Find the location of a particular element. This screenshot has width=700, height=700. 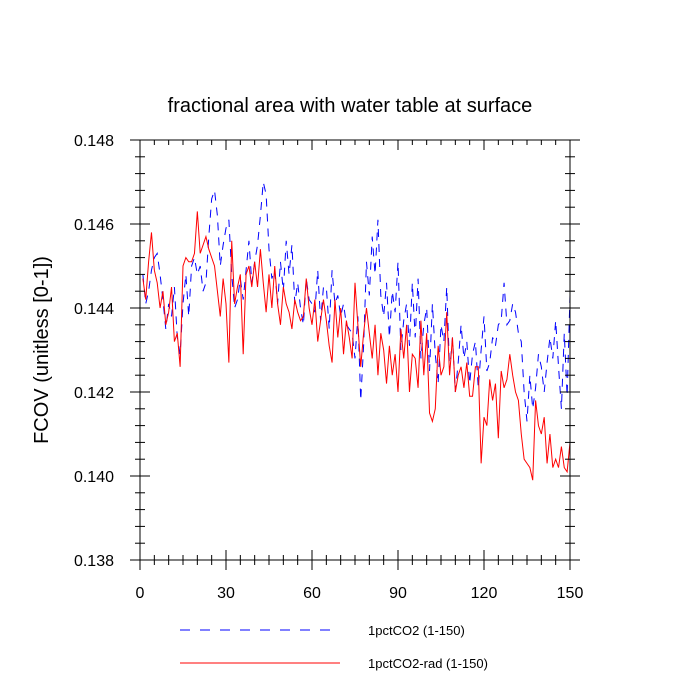

y-axis-label: FCOV (unitless [0-1]) is located at coordinates (42, 350).